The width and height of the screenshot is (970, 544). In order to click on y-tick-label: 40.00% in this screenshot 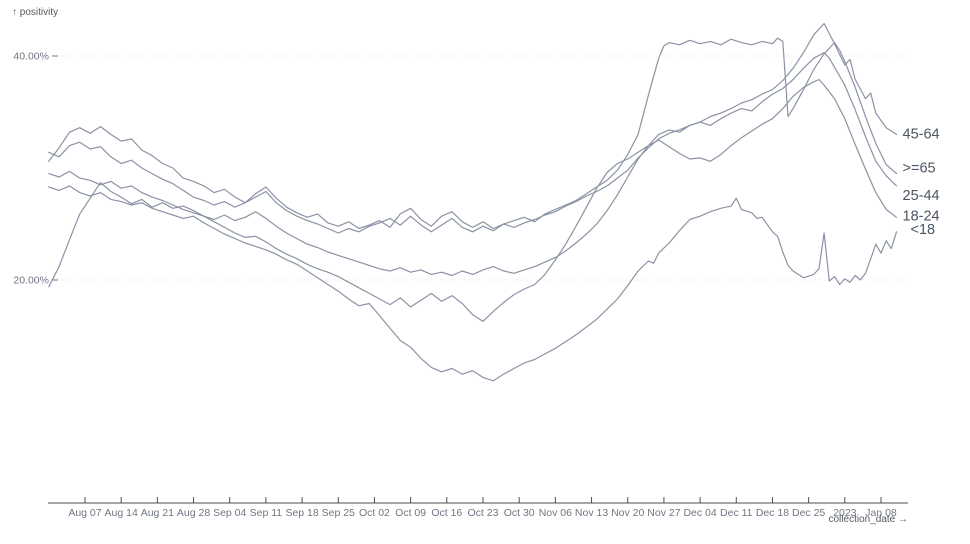, I will do `click(31, 57)`.